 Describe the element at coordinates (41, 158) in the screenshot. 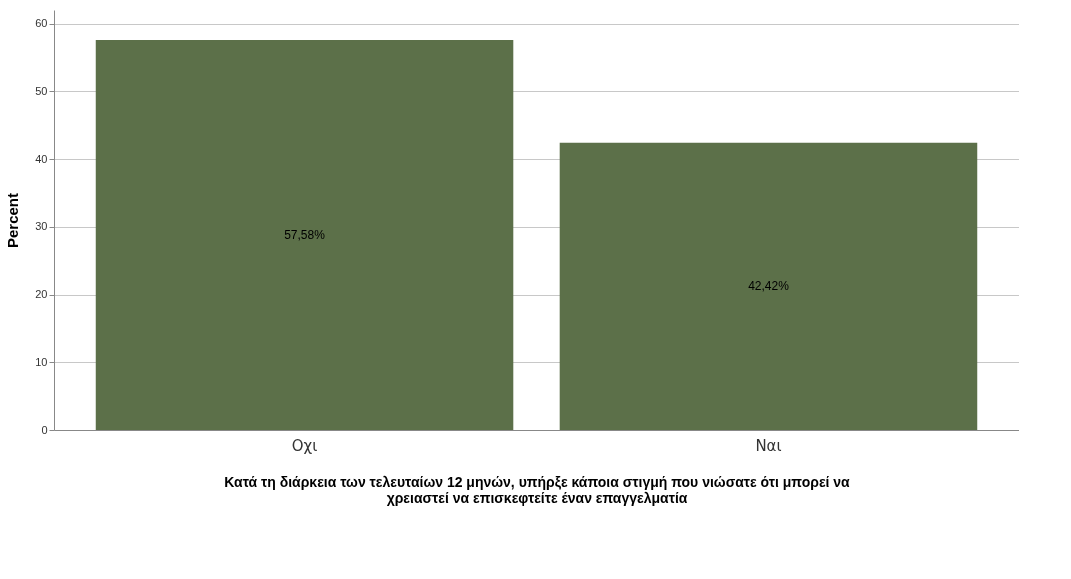

I see `y-tick-label: 40` at that location.